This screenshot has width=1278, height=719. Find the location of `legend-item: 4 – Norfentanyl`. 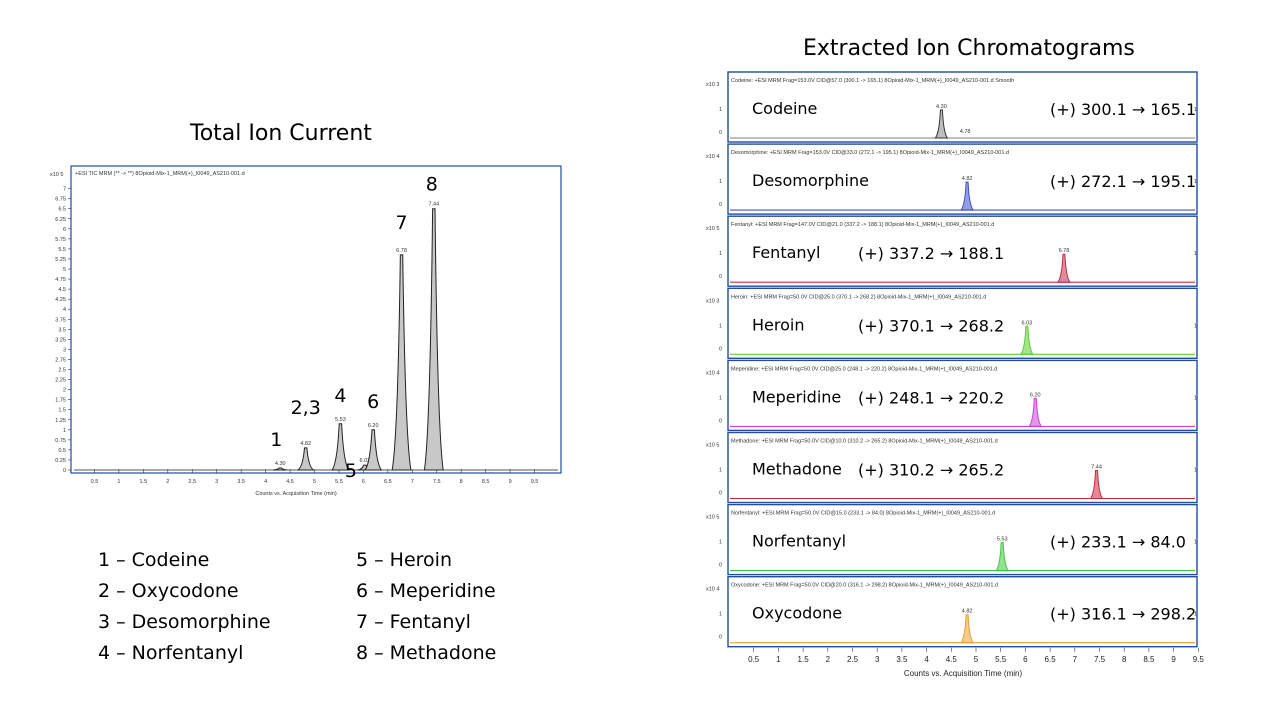

legend-item: 4 – Norfentanyl is located at coordinates (171, 653).